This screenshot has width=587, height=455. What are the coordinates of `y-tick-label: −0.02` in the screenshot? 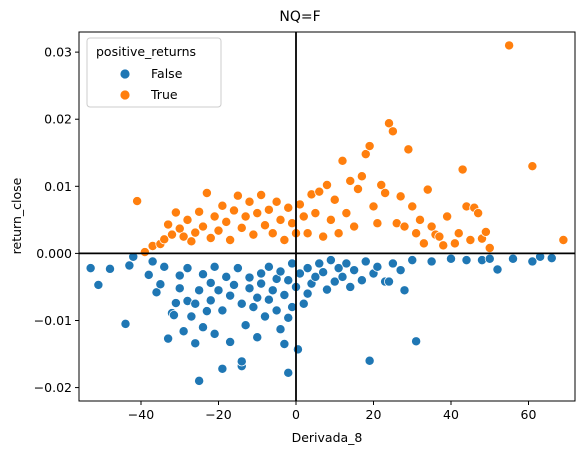 It's located at (53, 387).